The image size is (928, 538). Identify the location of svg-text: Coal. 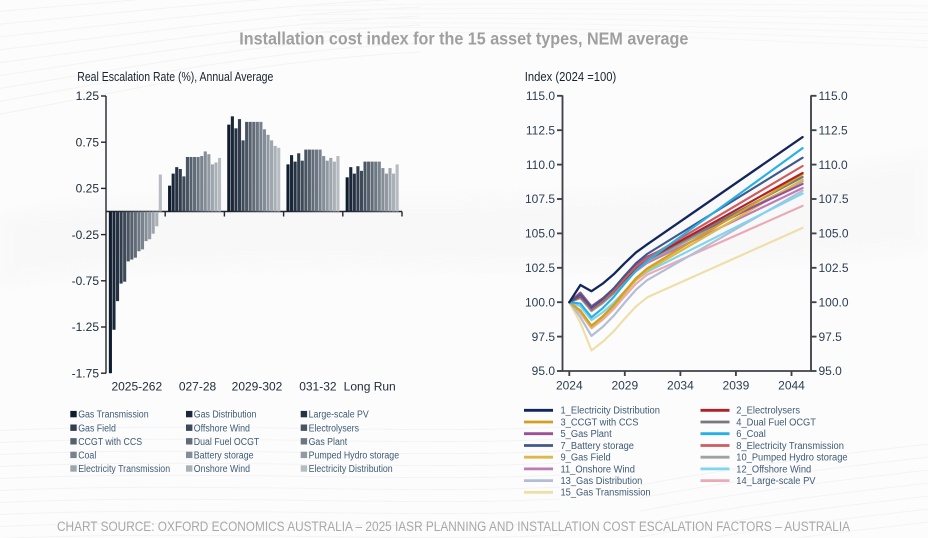
(87, 456).